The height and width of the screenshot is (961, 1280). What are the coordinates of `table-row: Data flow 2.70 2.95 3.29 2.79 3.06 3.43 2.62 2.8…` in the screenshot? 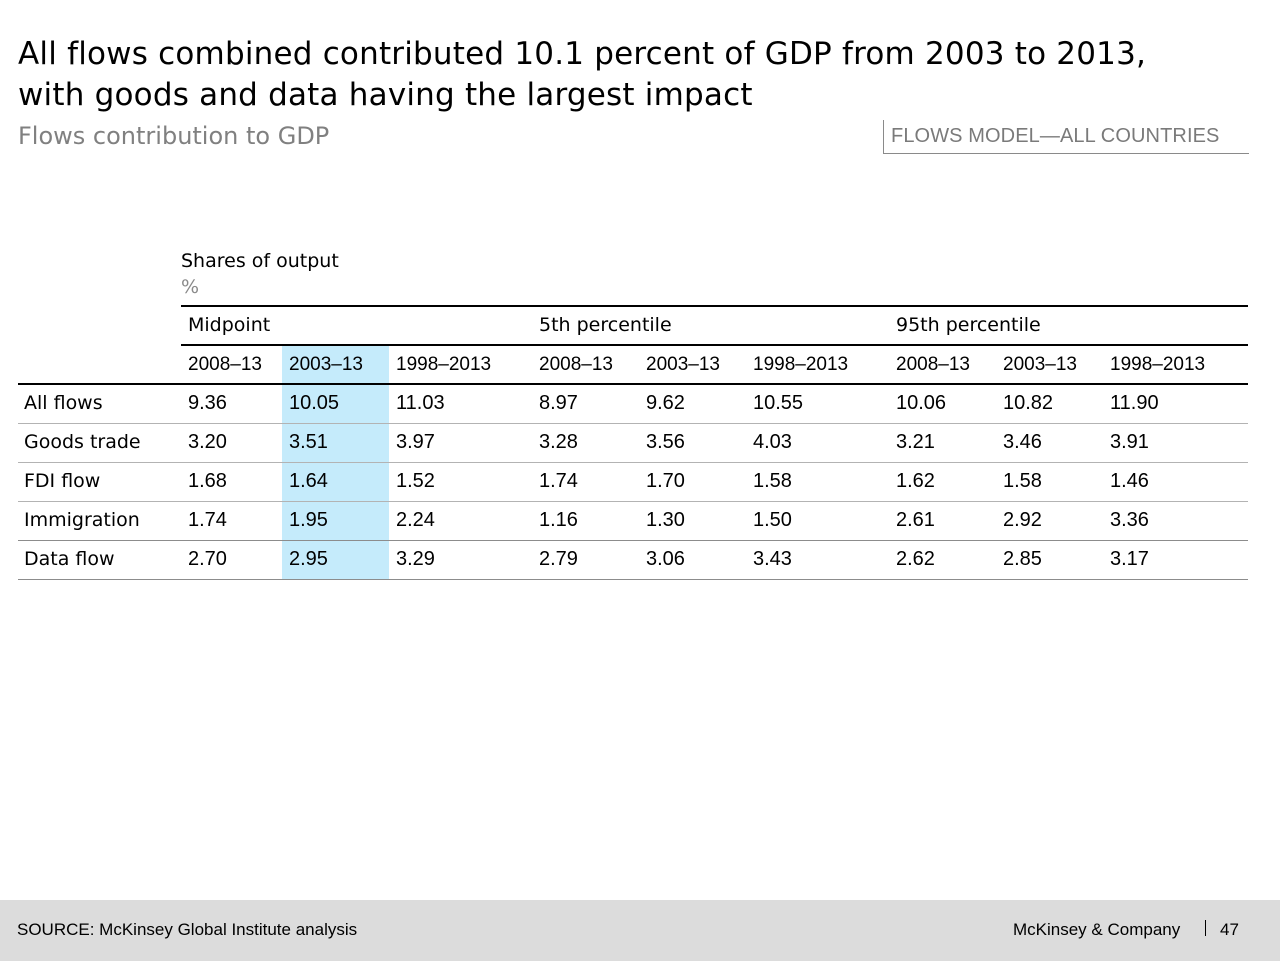 It's located at (633, 559).